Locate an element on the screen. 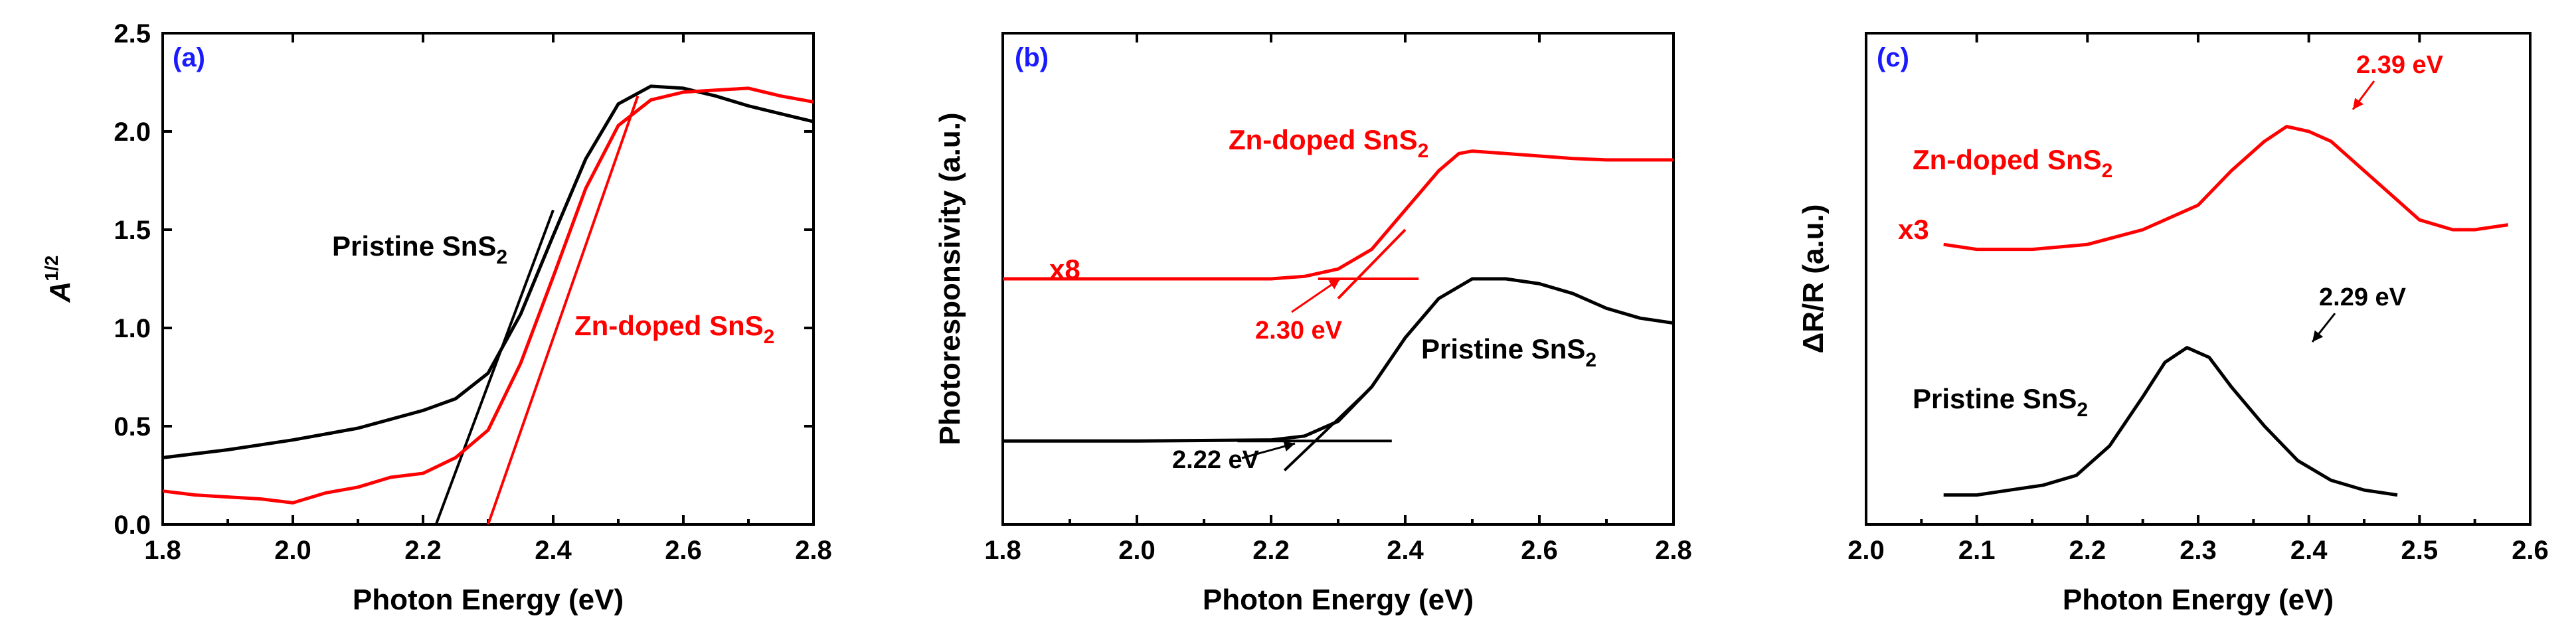 The width and height of the screenshot is (2576, 634). y-tick-label: 0.5 is located at coordinates (132, 426).